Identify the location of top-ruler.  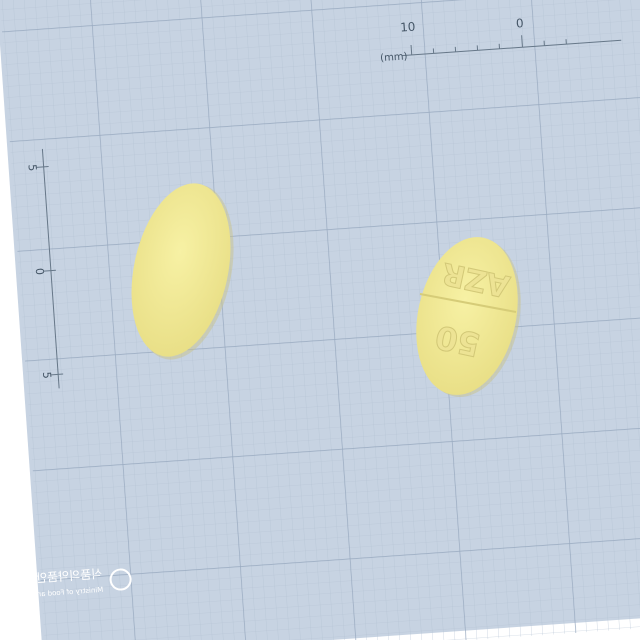
(511, 46).